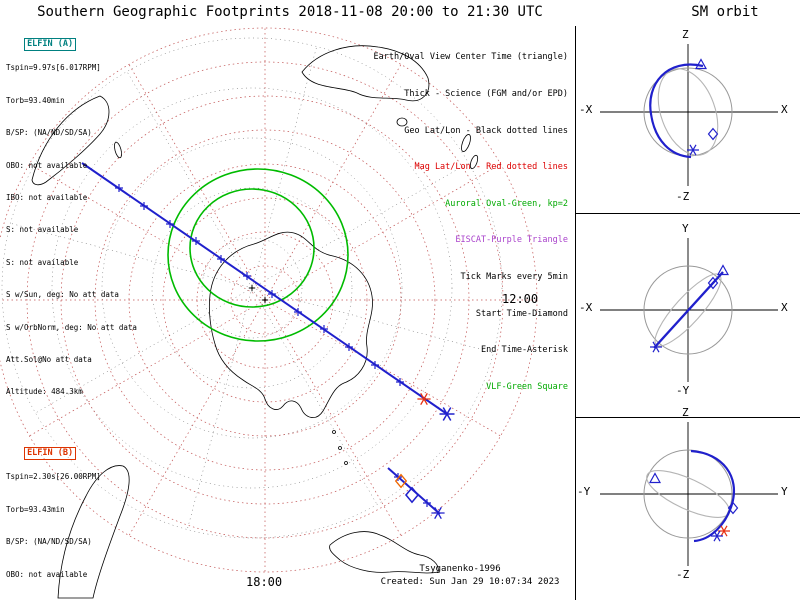  I want to click on panel3-axis-right: Y, so click(784, 491).